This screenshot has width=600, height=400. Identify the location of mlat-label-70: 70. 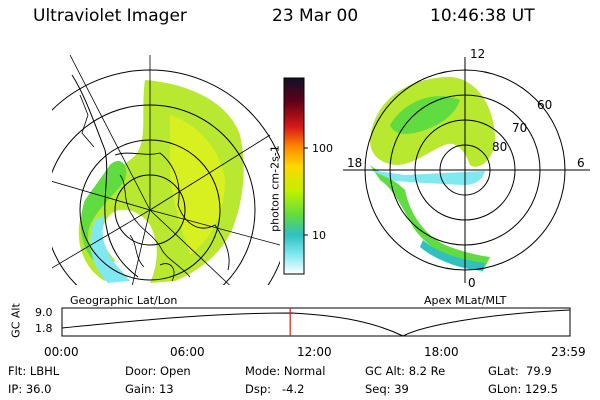
(520, 128).